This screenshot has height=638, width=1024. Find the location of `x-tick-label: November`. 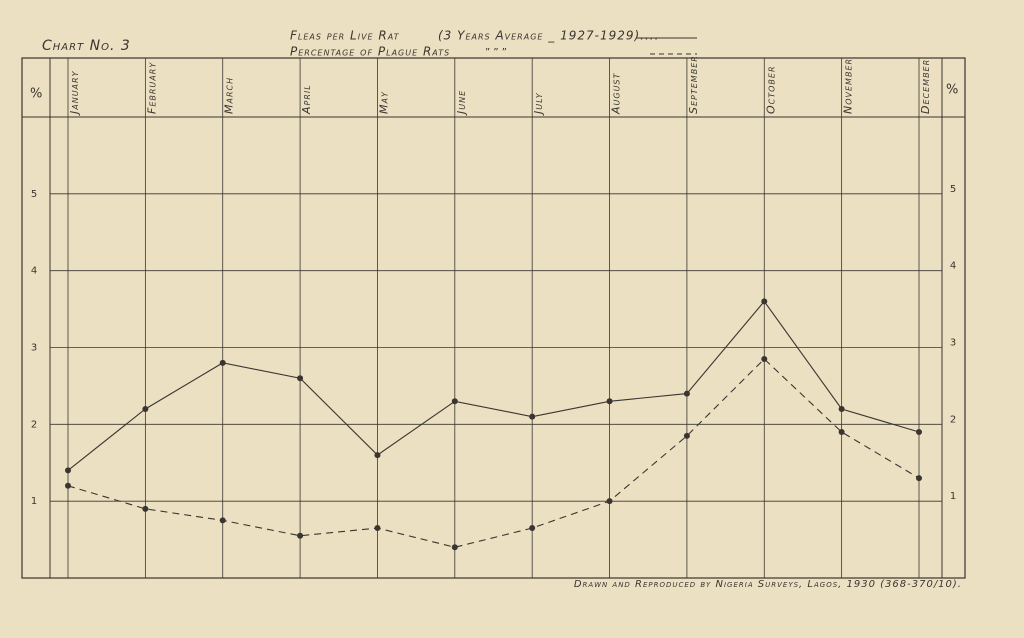

x-tick-label: November is located at coordinates (848, 86).